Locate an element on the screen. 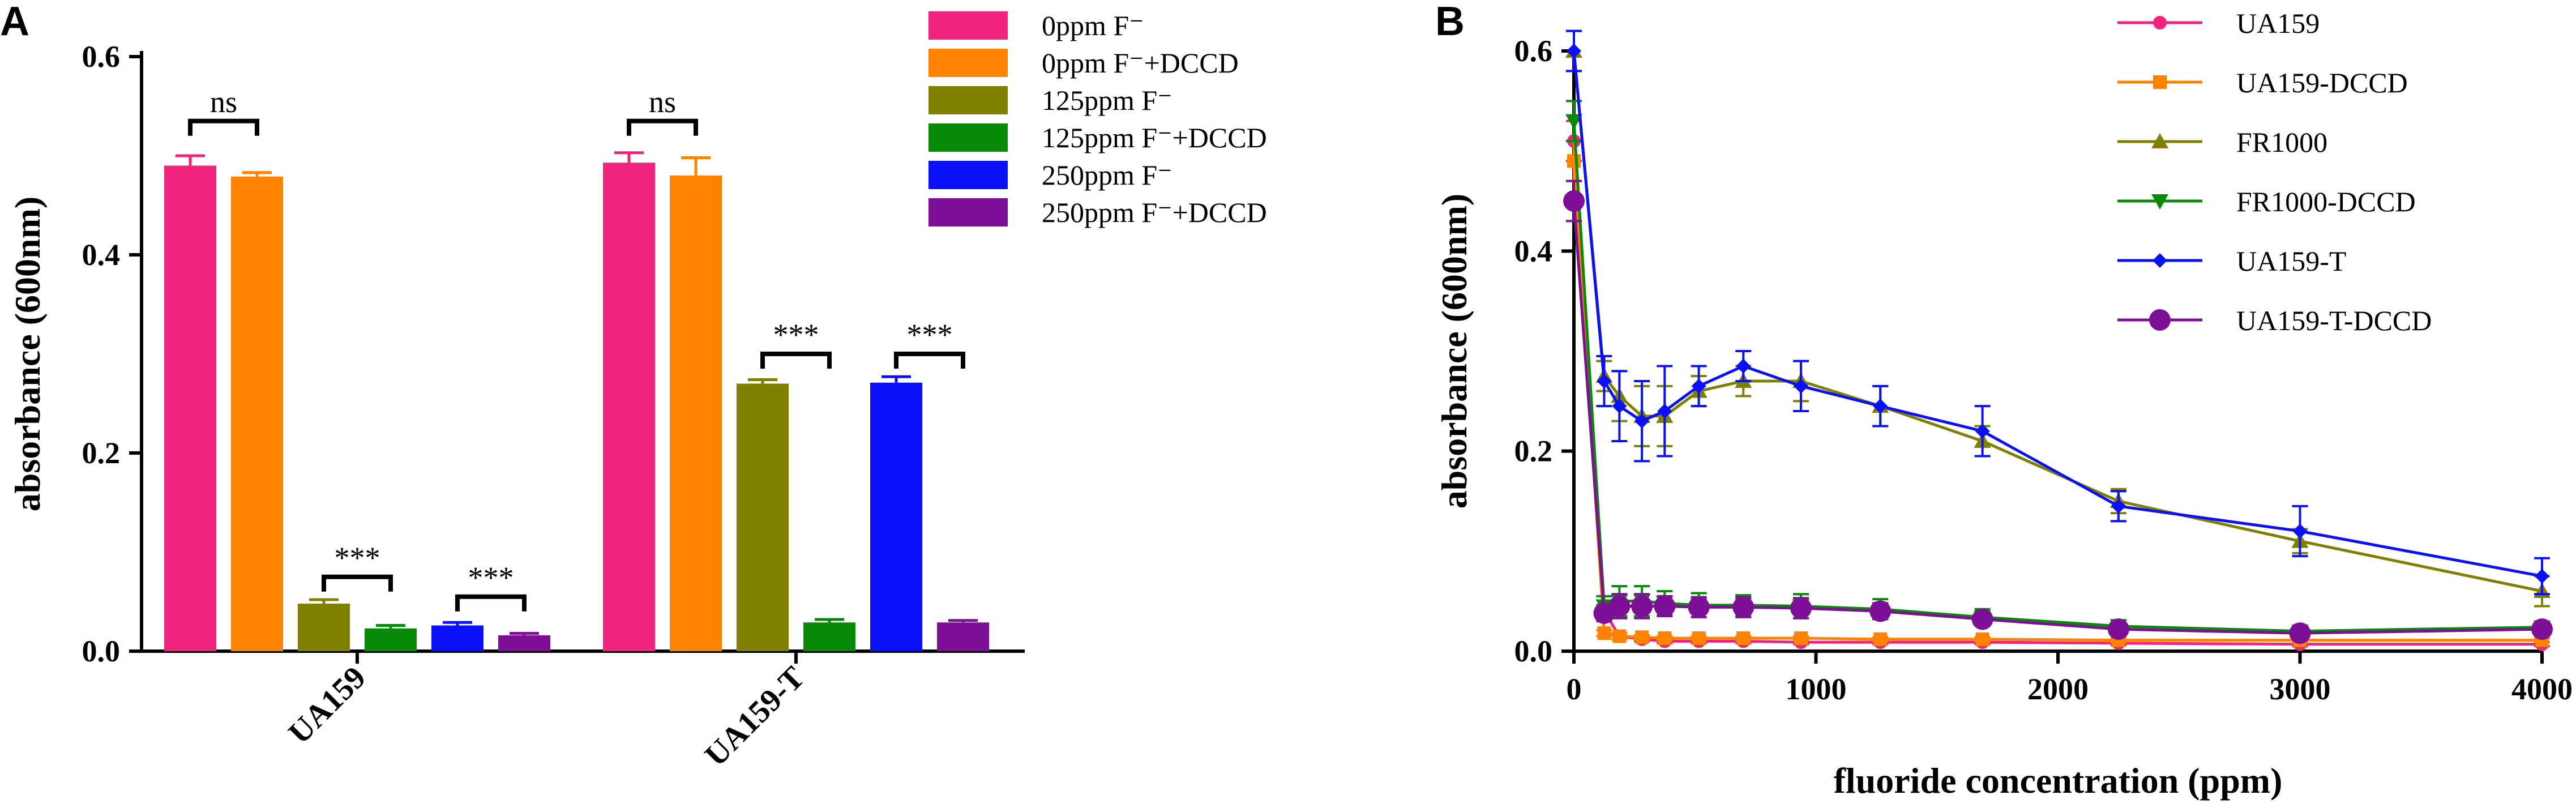  panel-a-letter: A is located at coordinates (14, 22).